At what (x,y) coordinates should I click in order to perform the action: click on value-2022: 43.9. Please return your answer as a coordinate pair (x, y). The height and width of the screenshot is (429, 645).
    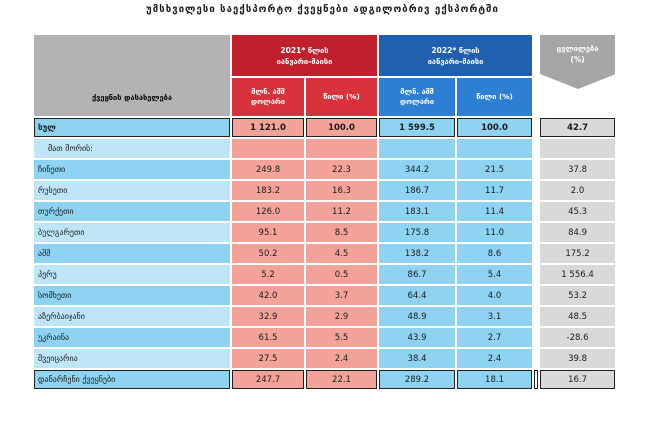
    Looking at the image, I should click on (417, 337).